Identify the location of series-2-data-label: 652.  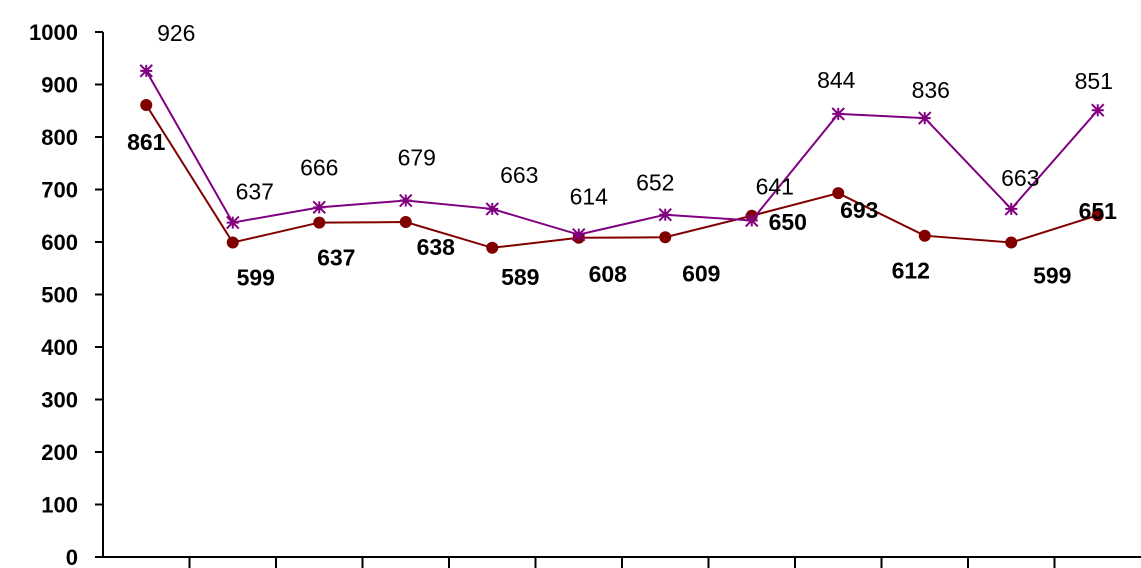
(655, 183).